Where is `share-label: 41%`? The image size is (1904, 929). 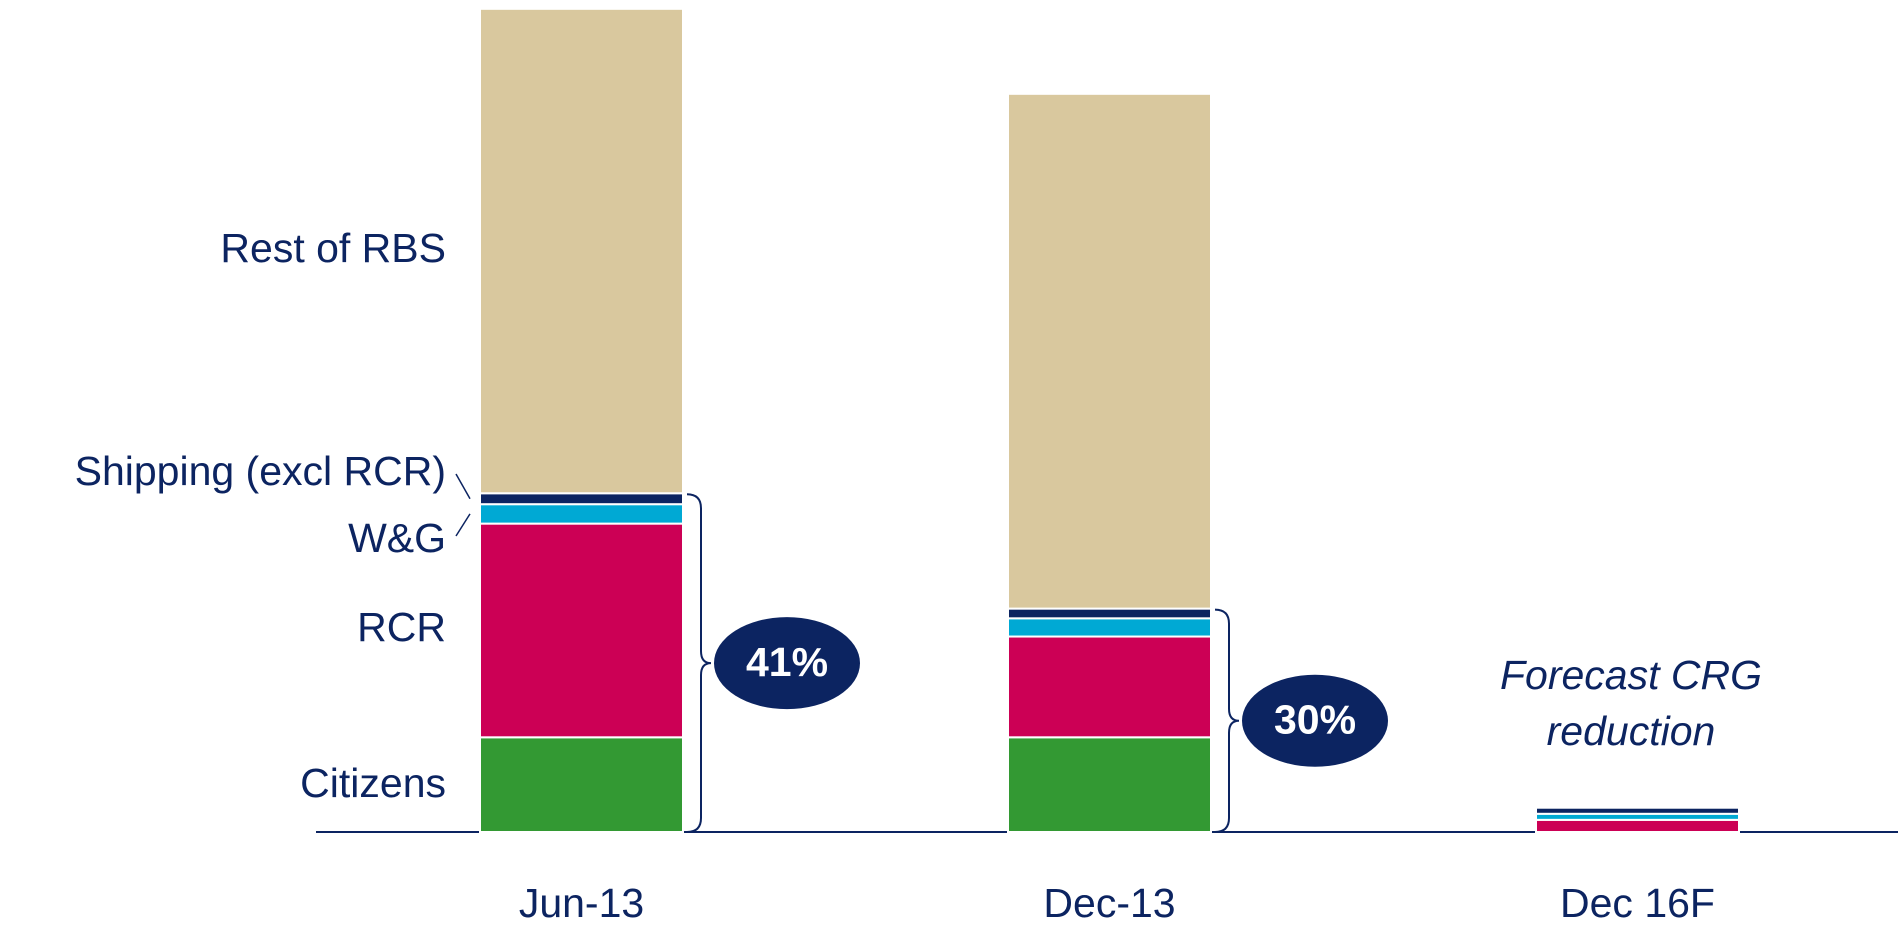 share-label: 41% is located at coordinates (787, 662).